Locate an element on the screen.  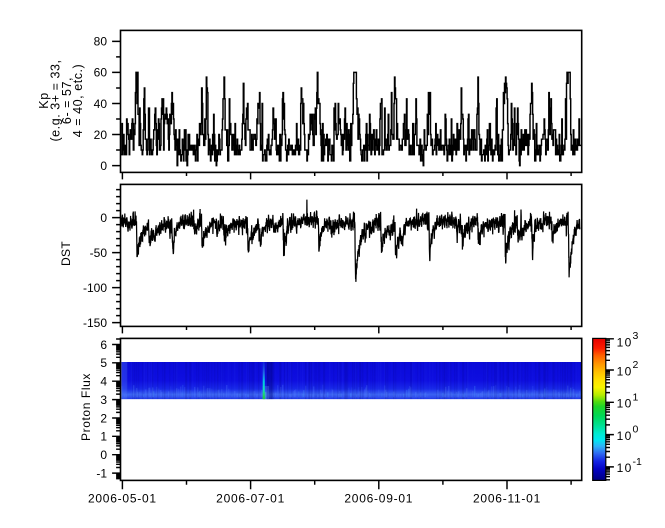
svg-text: 20 is located at coordinates (101, 135).